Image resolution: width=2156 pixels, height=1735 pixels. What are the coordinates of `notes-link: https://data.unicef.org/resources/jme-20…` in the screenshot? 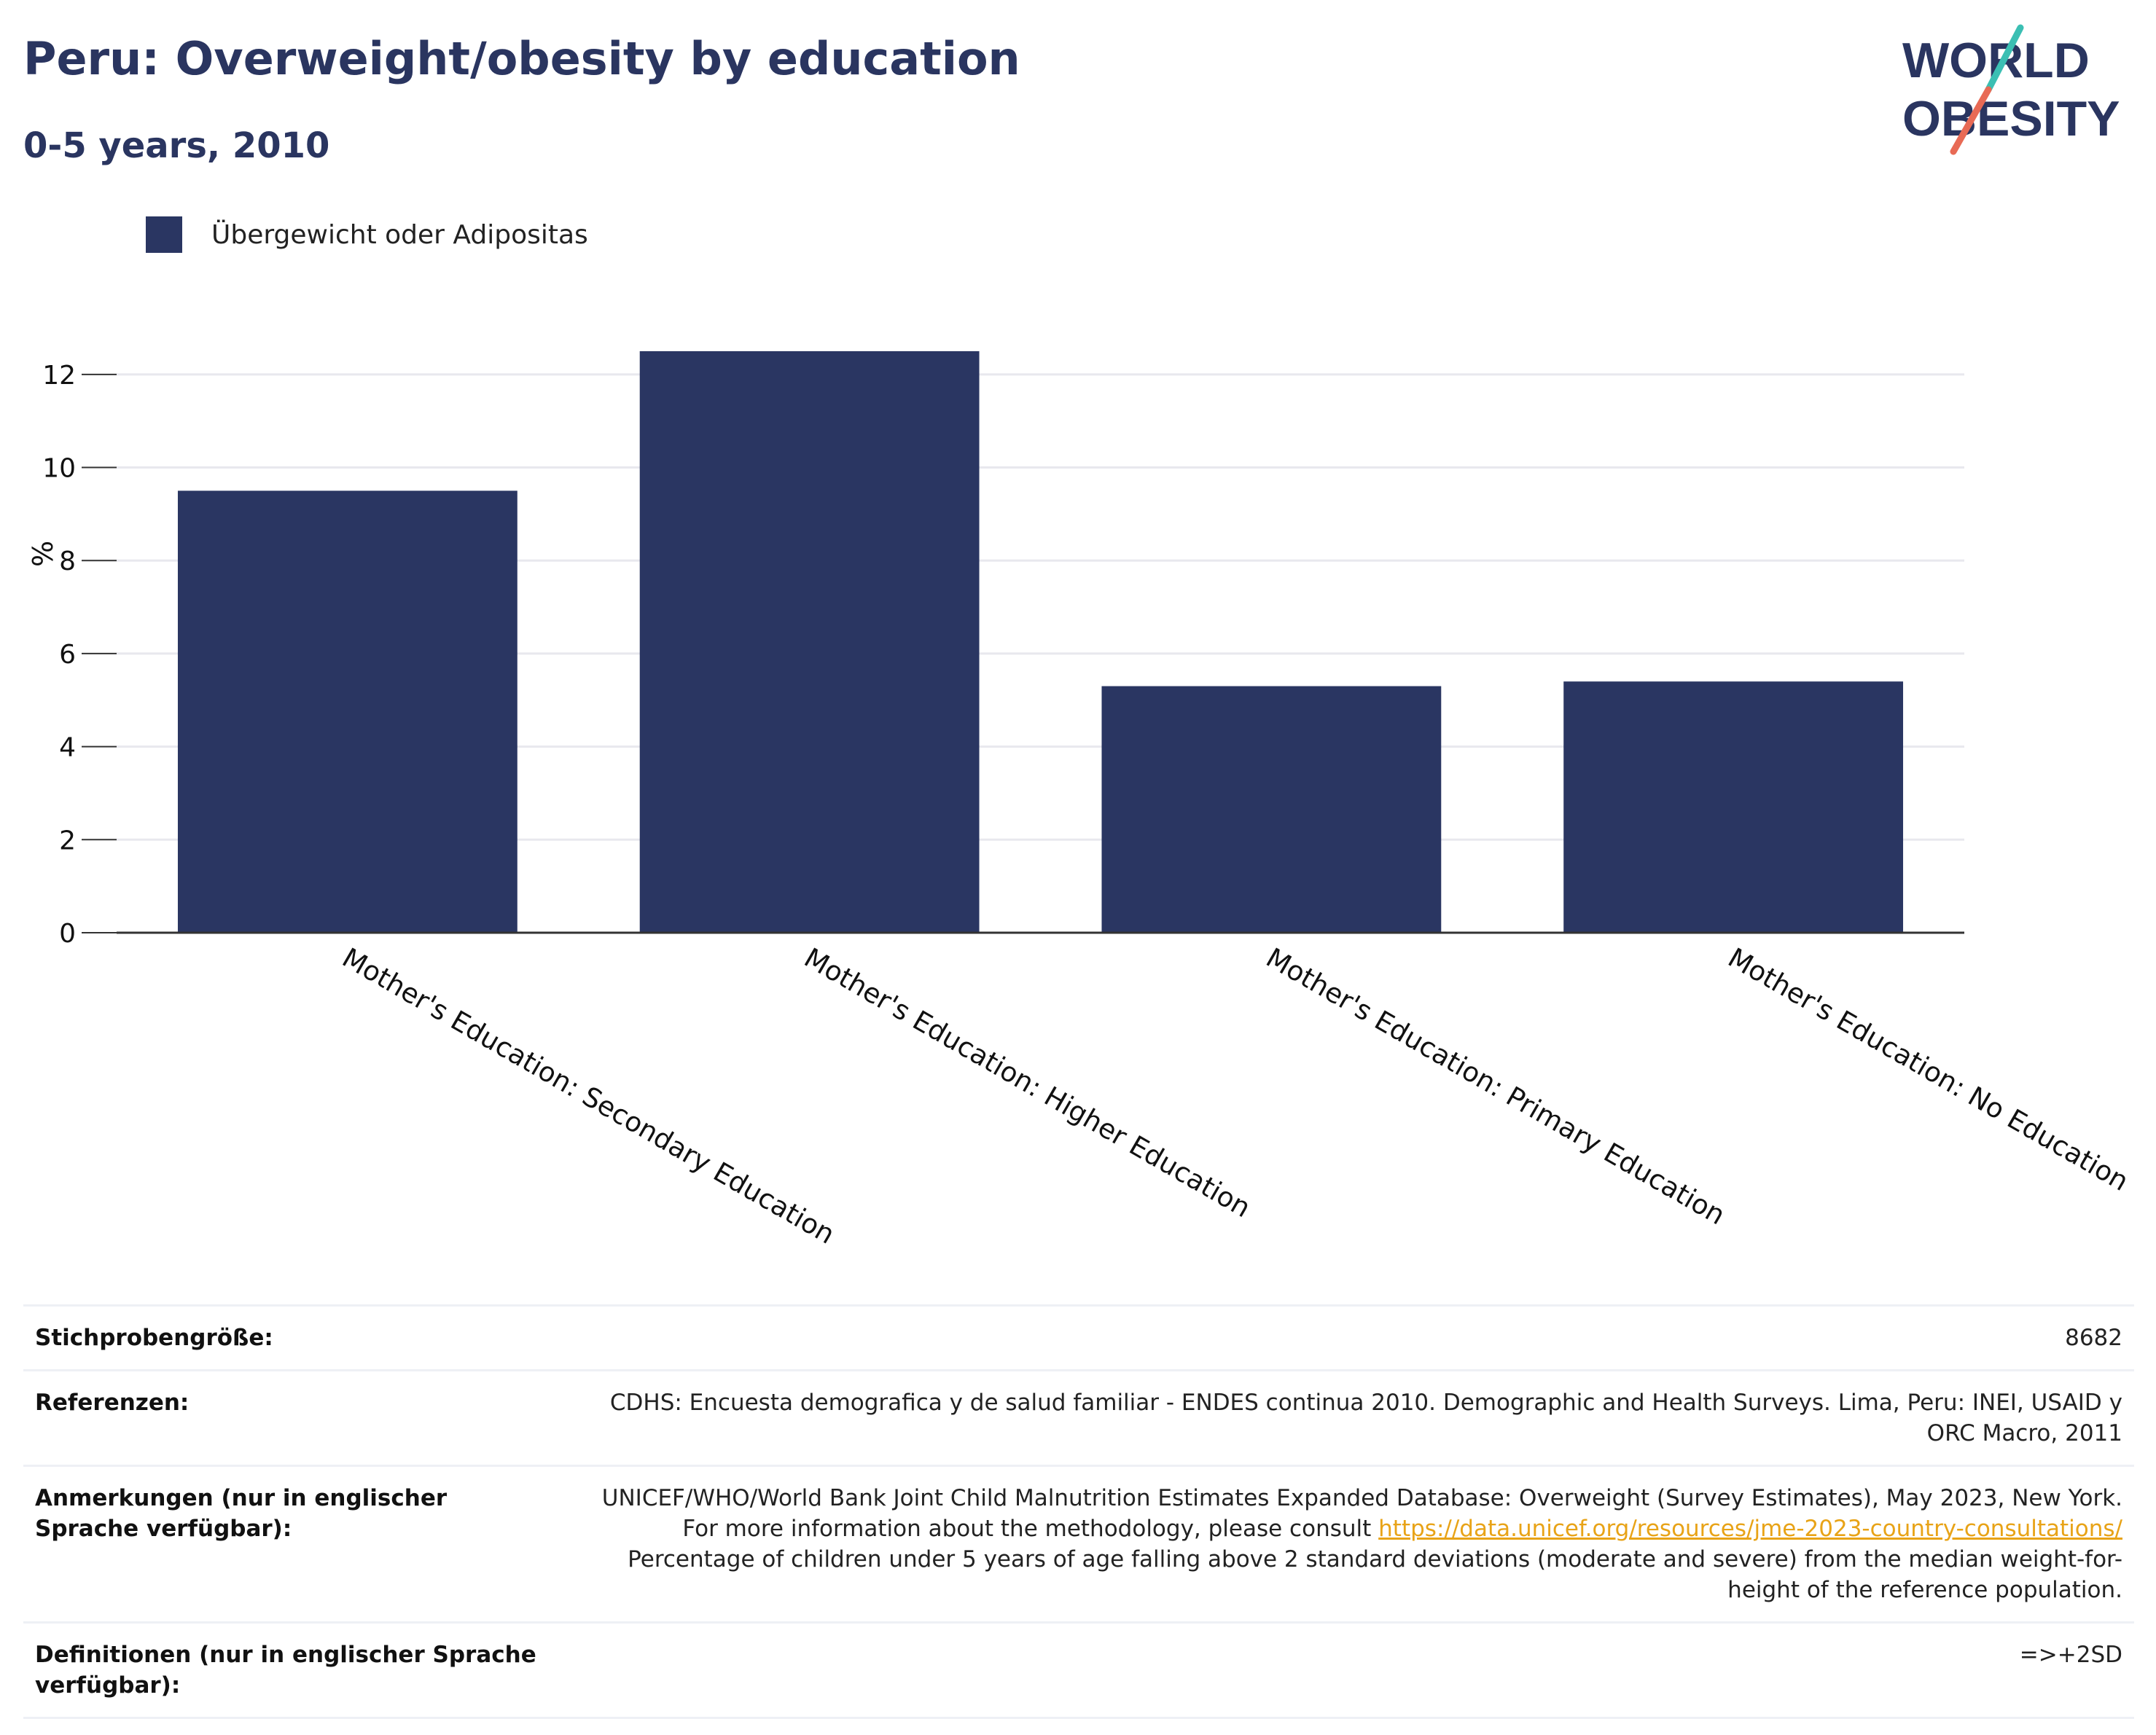 It's located at (1750, 1529).